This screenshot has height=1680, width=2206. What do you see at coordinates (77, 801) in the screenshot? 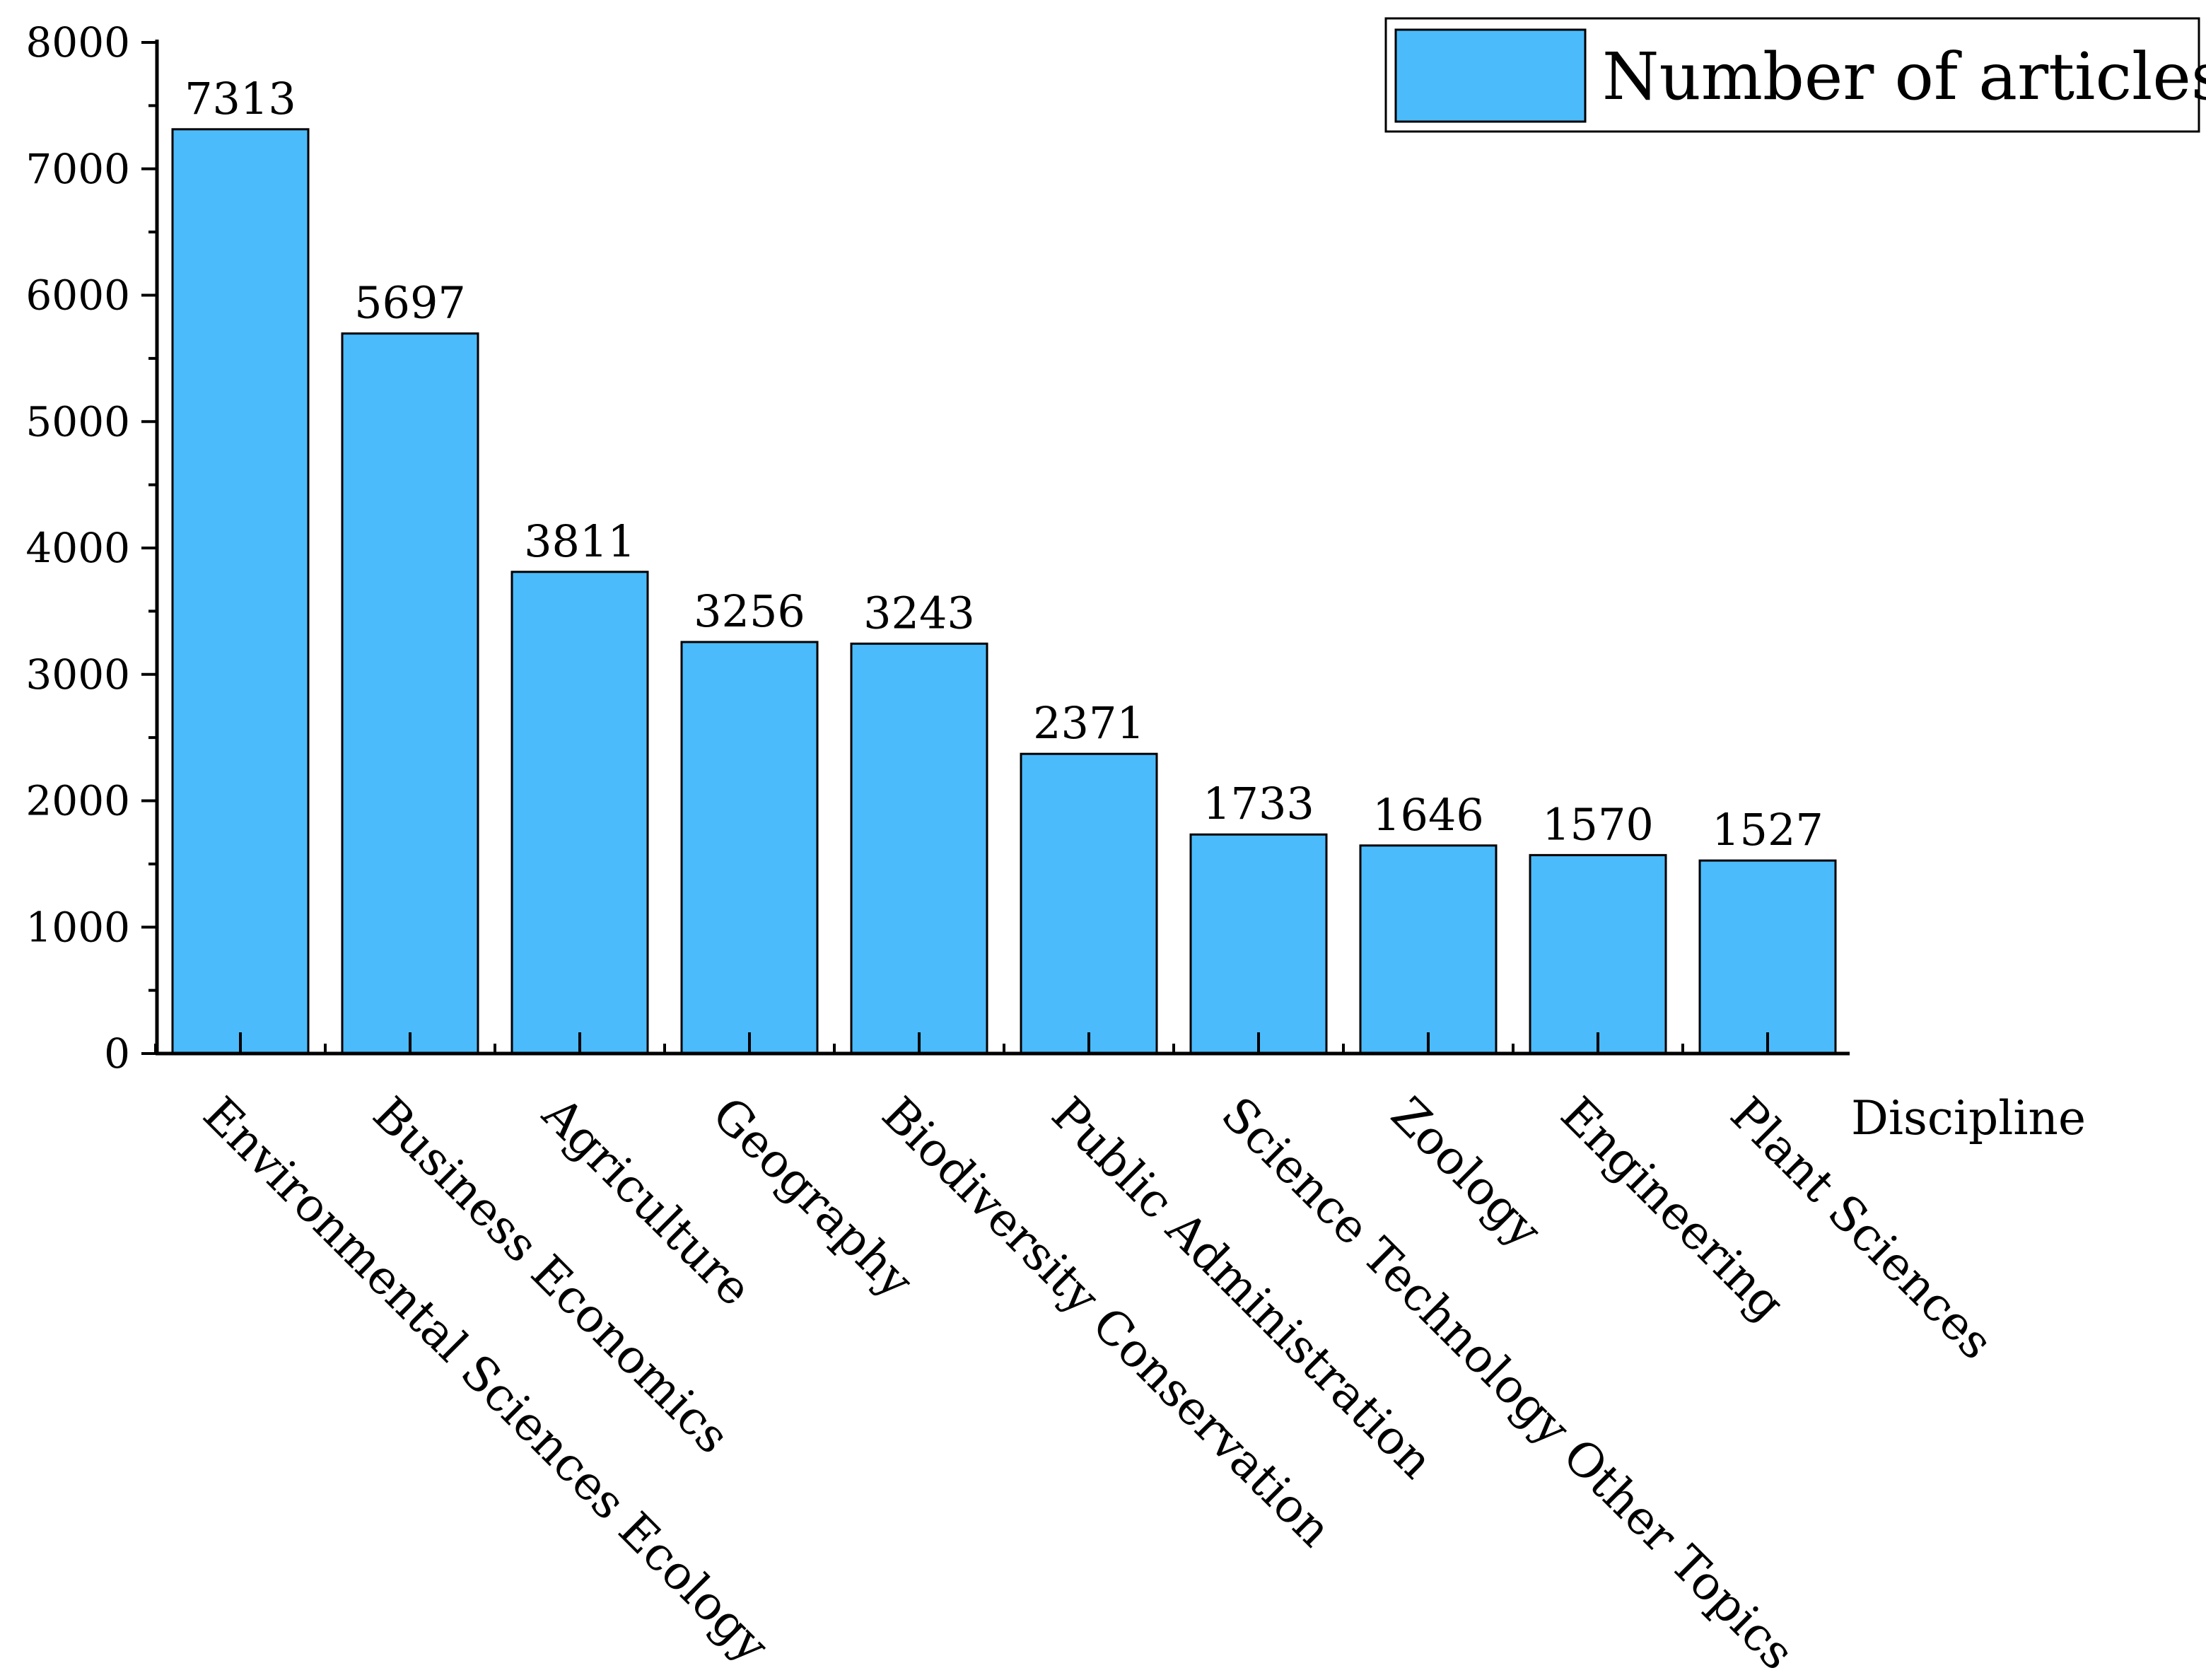
I see `y-tick-label: 2000` at bounding box center [77, 801].